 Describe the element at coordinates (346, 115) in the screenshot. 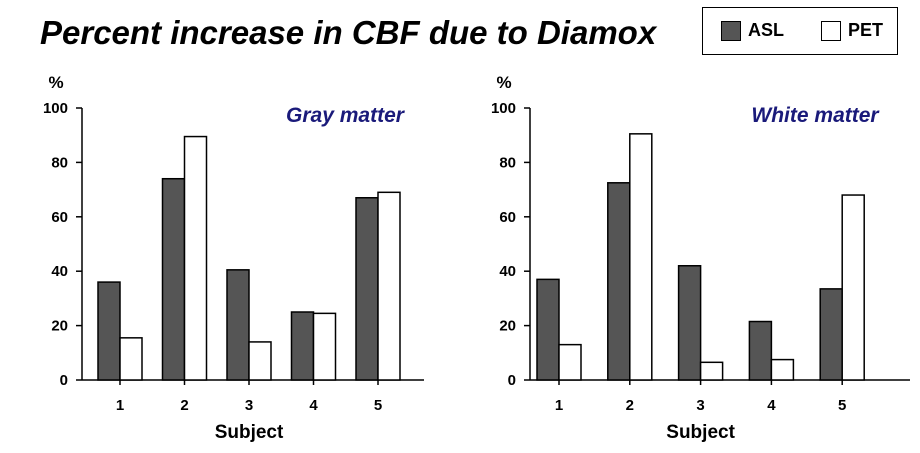

I see `panel-title: Gray matter` at that location.